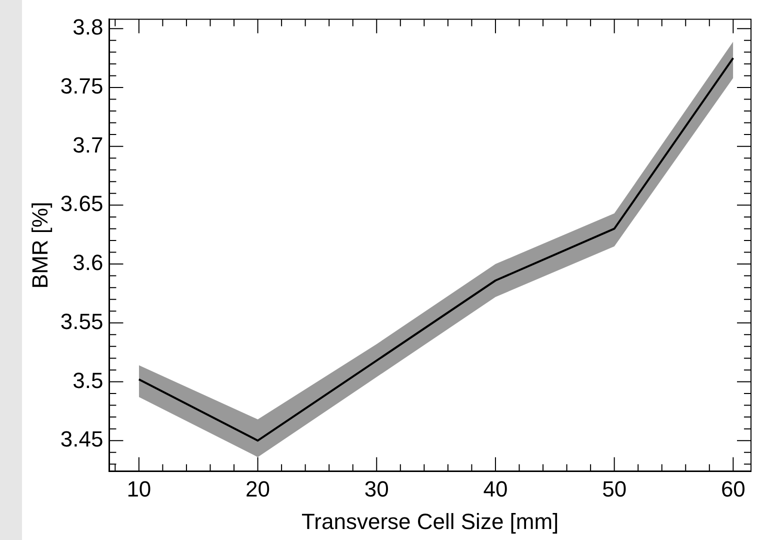 The image size is (765, 540). I want to click on x-tick-label: 50, so click(614, 489).